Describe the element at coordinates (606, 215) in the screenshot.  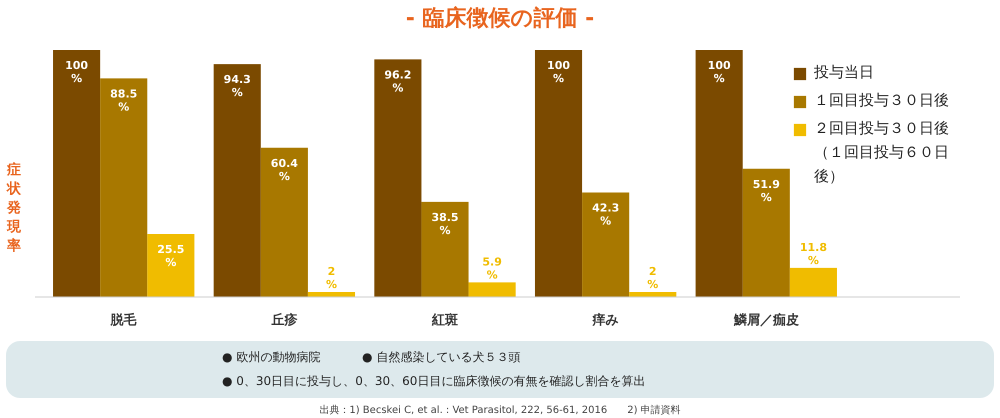
I see `data-label: 42.3%` at that location.